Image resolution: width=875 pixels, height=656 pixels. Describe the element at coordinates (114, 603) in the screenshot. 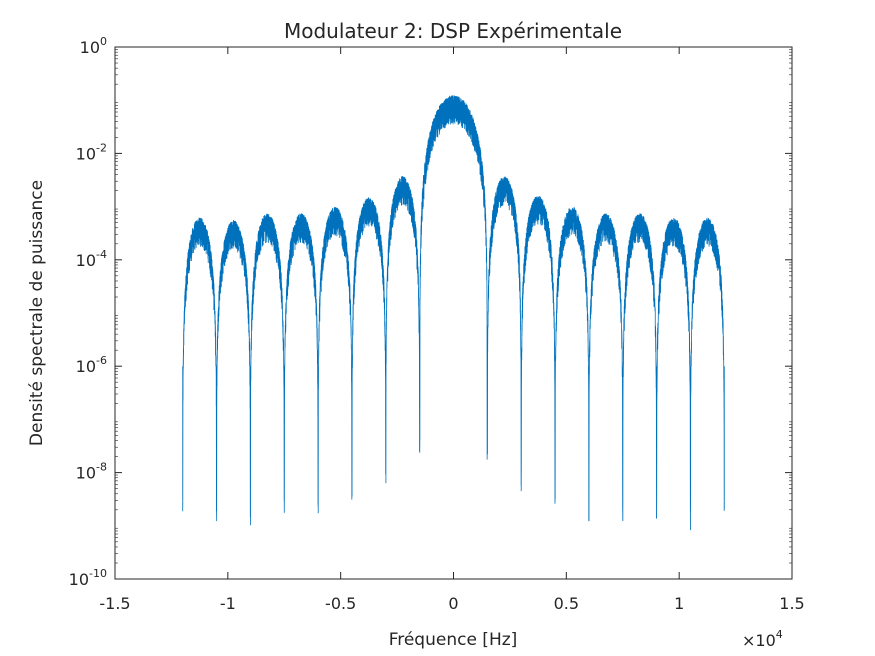

I see `x-tick-label: -1.5` at that location.